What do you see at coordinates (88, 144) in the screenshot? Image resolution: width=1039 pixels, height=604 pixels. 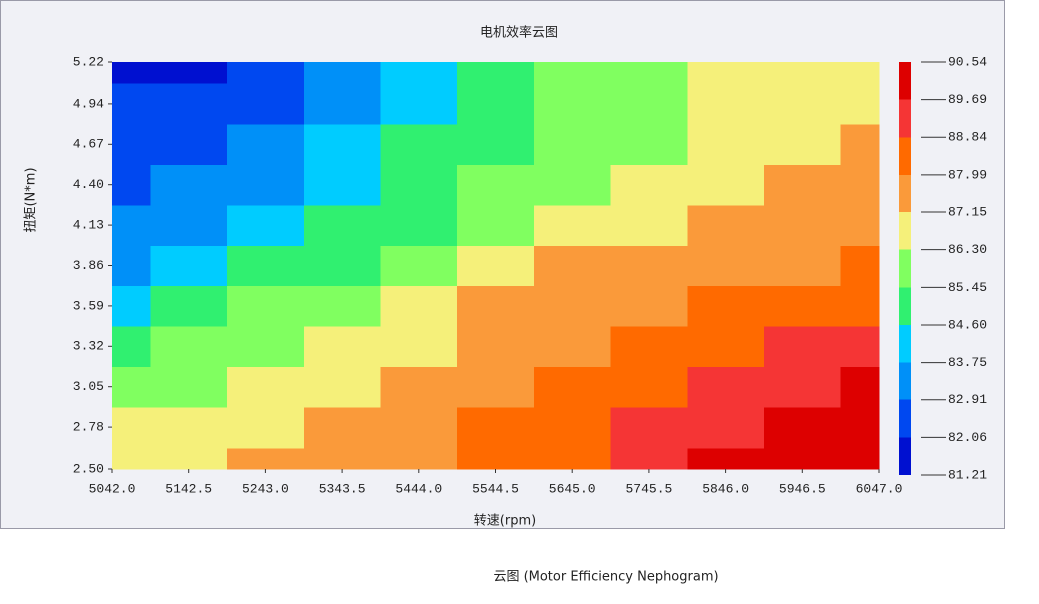 I see `y-tick-label: 4.67` at bounding box center [88, 144].